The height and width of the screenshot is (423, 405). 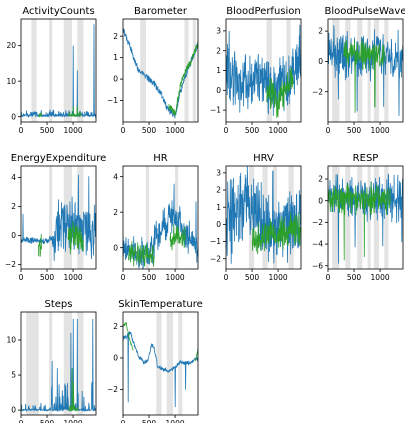 I want to click on subplot-barometer: Barometer 0 500 1000 −1 0 1 2, so click(x=153, y=70).